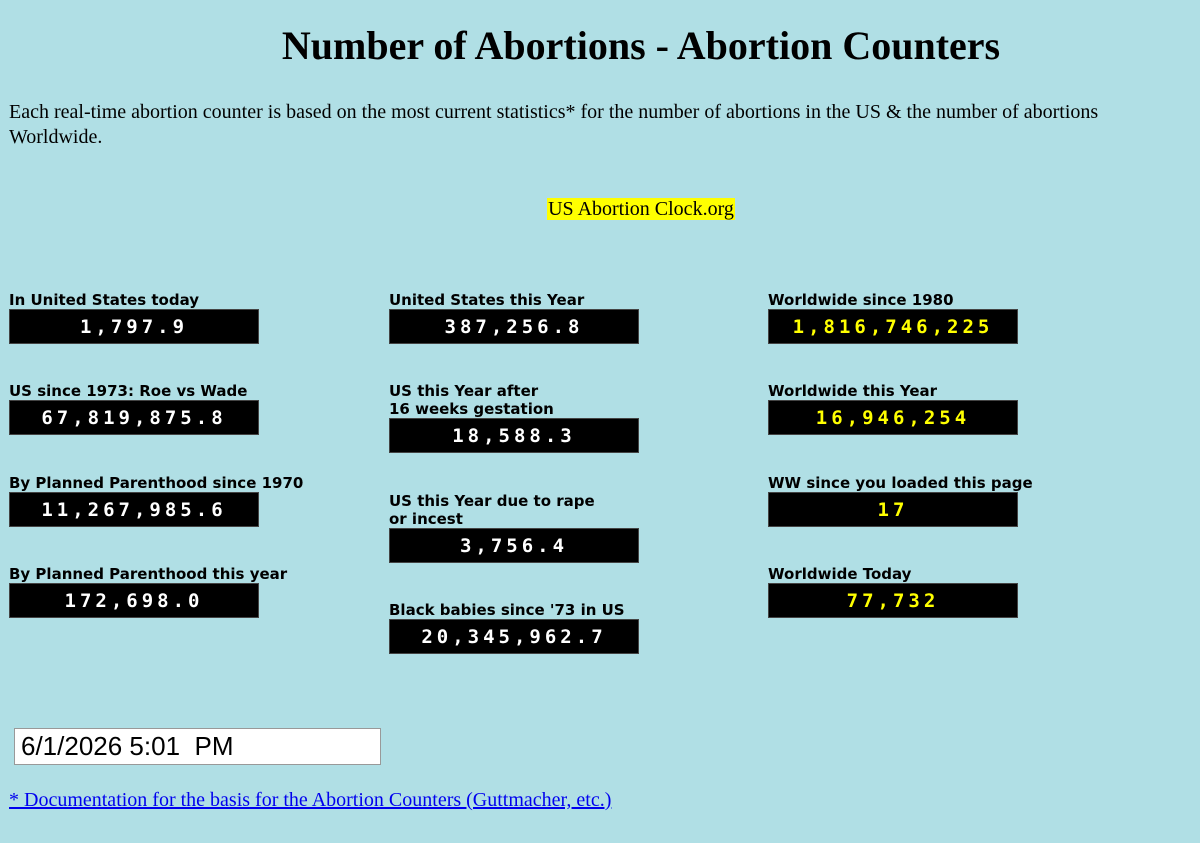 The image size is (1200, 843). Describe the element at coordinates (893, 326) in the screenshot. I see `counter-value: 1,816,746,225` at that location.